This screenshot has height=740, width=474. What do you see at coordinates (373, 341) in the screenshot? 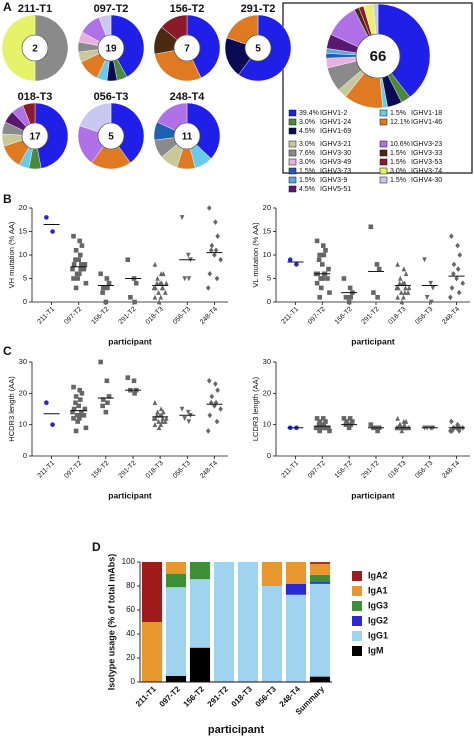
I see `x-axis-label: participant` at bounding box center [373, 341].